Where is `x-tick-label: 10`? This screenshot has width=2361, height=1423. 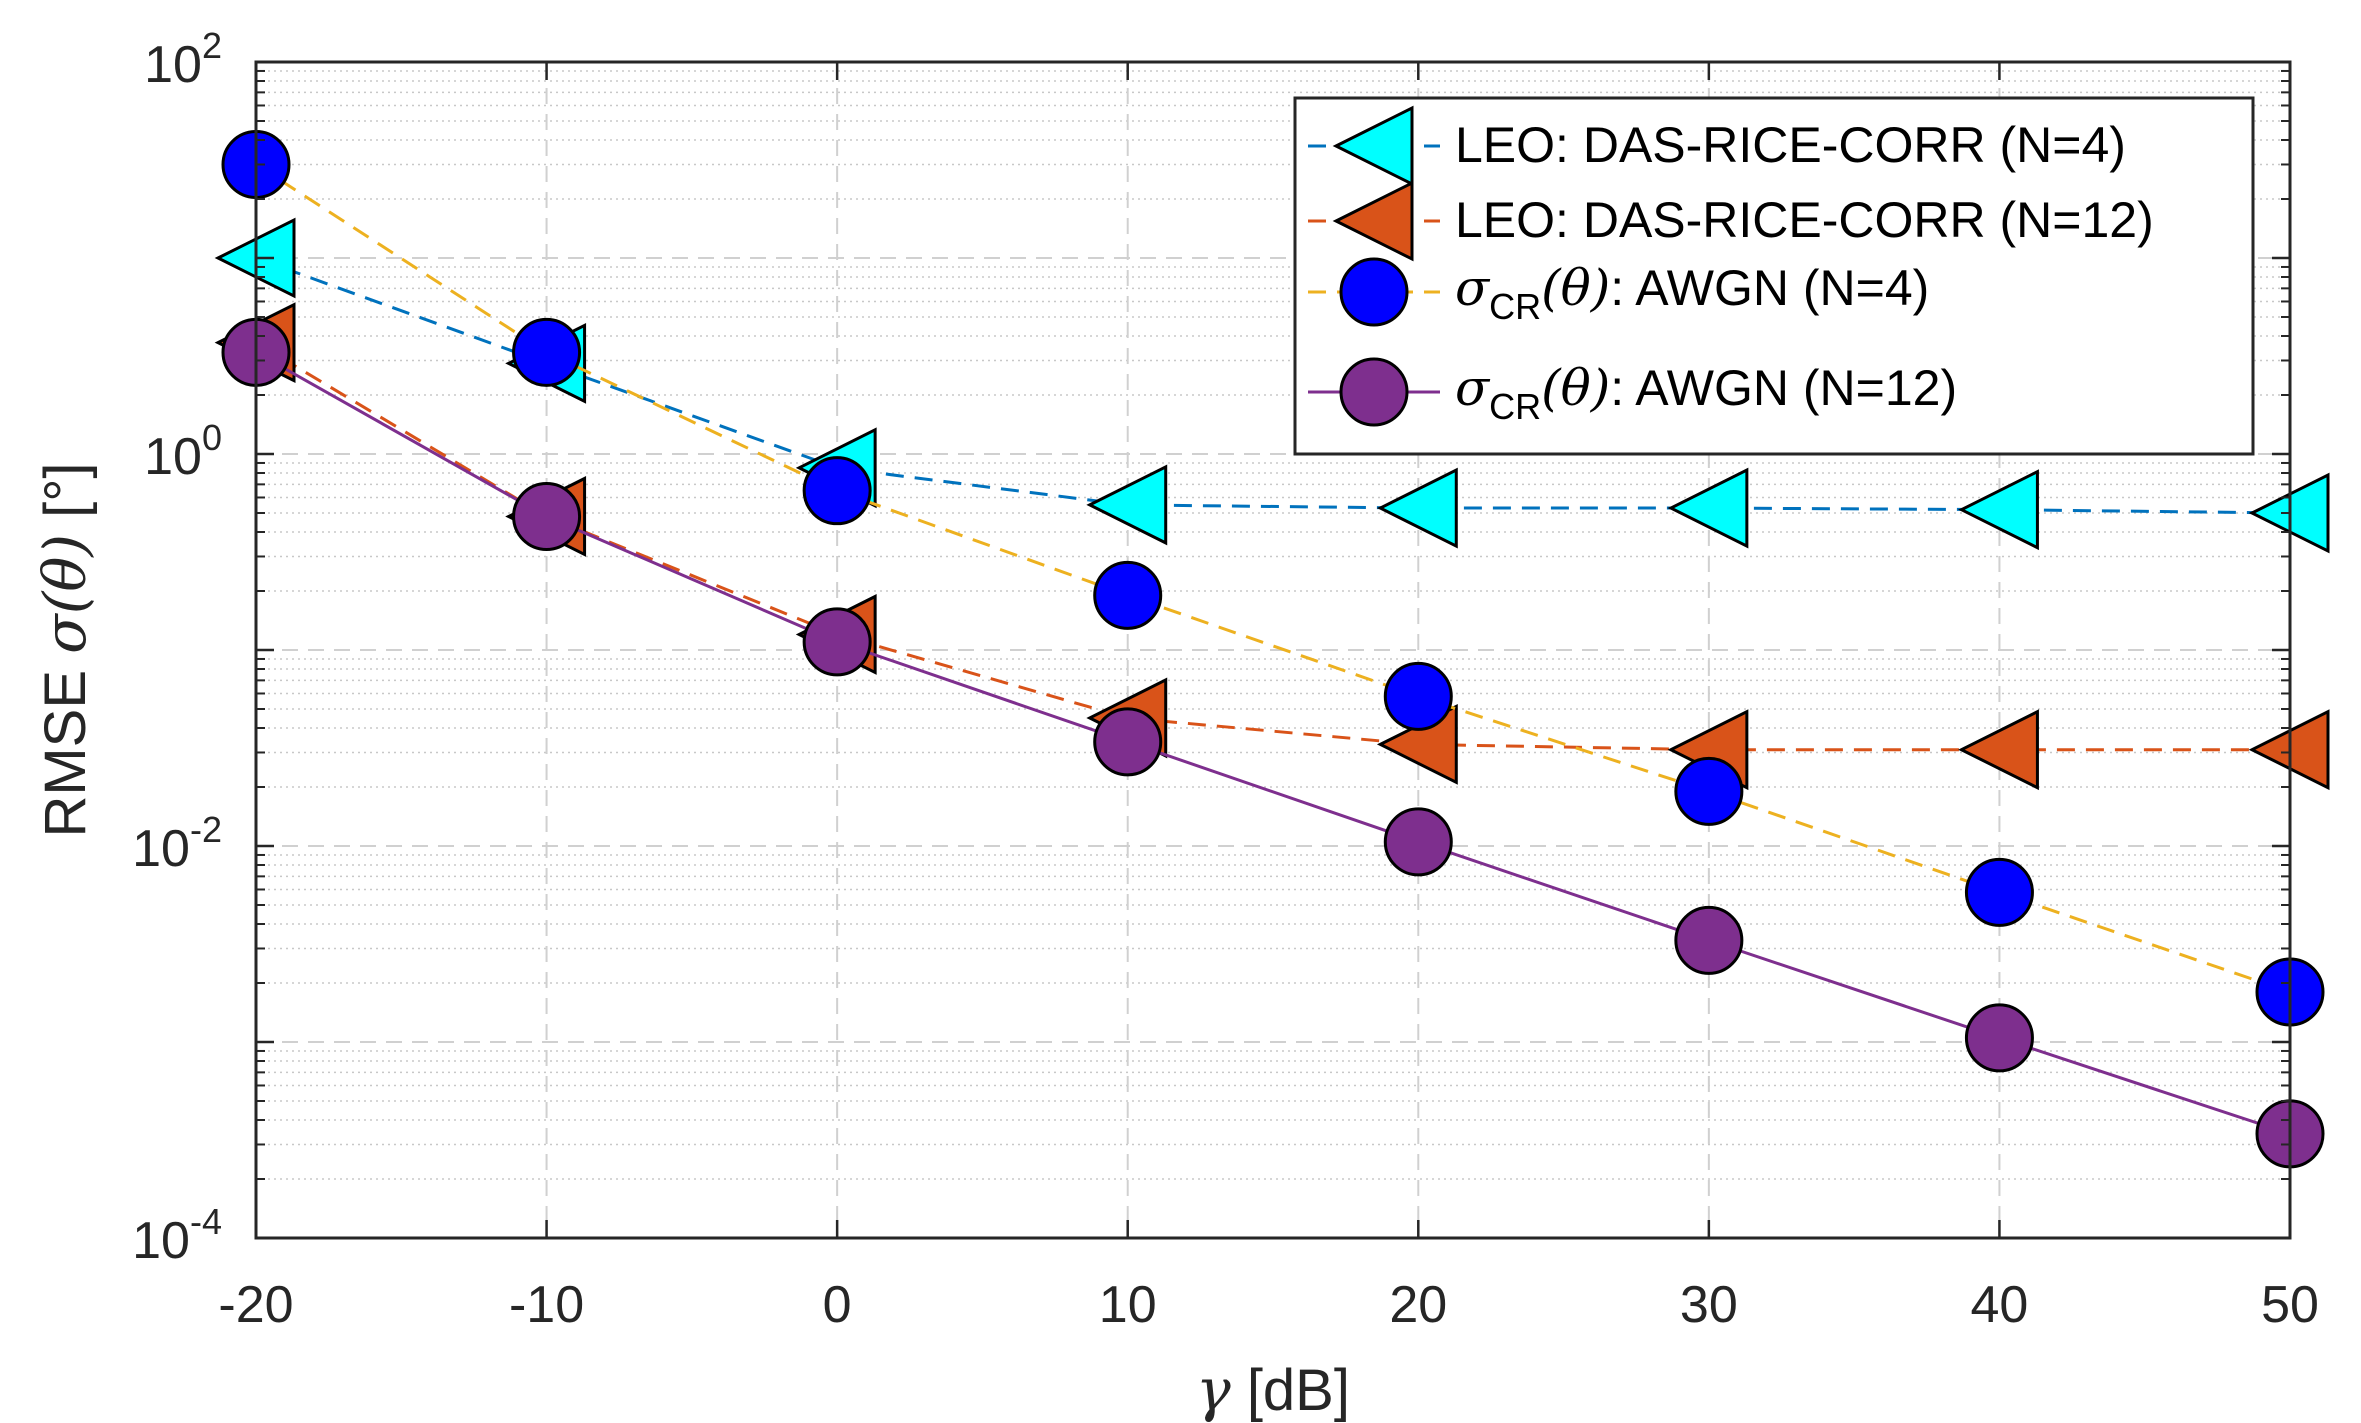
x-tick-label: 10 is located at coordinates (1128, 1305).